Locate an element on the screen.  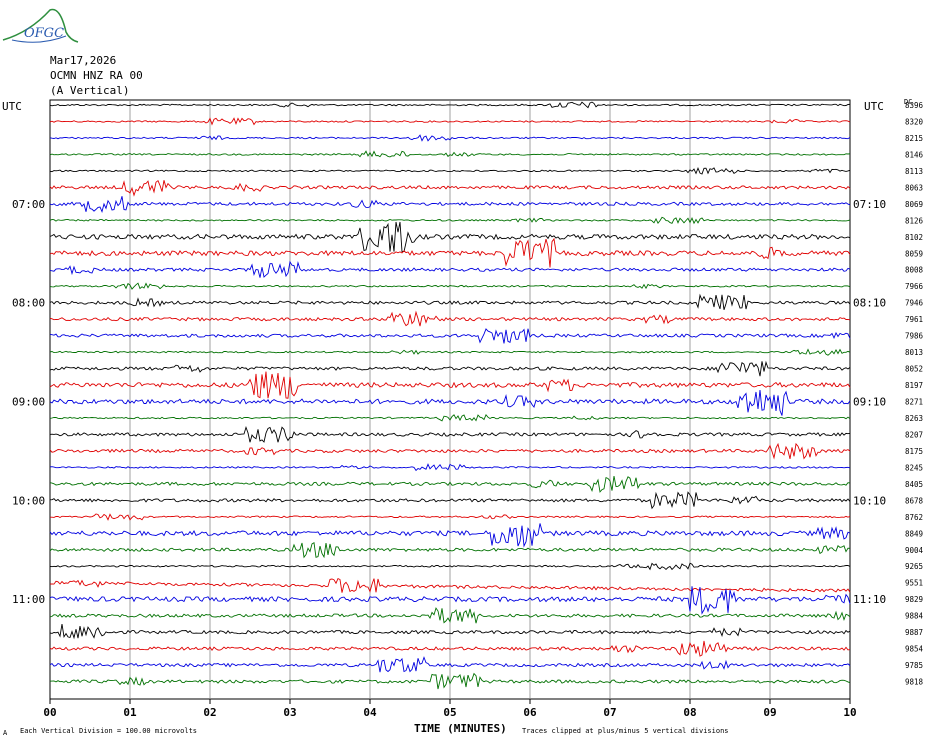
x-tick-label: 01 is located at coordinates (130, 712).